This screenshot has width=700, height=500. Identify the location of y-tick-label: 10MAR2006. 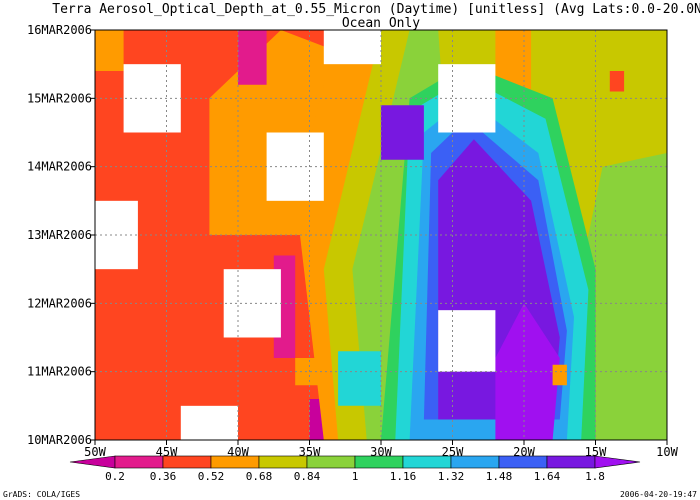
(59, 440).